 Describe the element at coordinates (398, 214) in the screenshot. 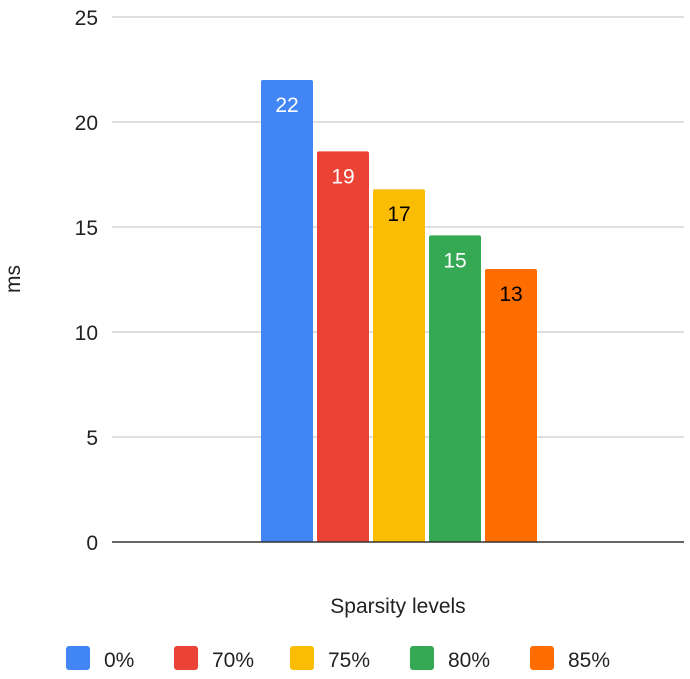

I see `data-label: 17` at that location.